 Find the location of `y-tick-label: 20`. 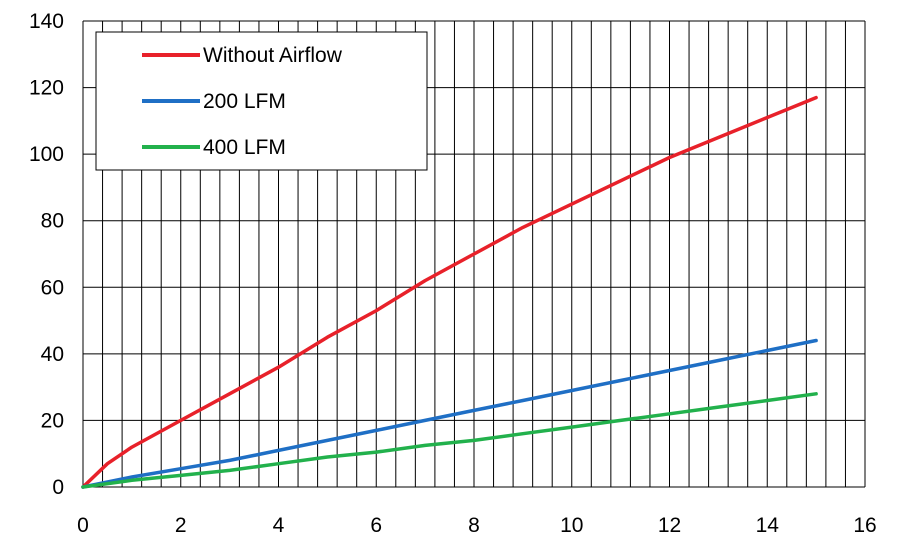

y-tick-label: 20 is located at coordinates (52, 420).